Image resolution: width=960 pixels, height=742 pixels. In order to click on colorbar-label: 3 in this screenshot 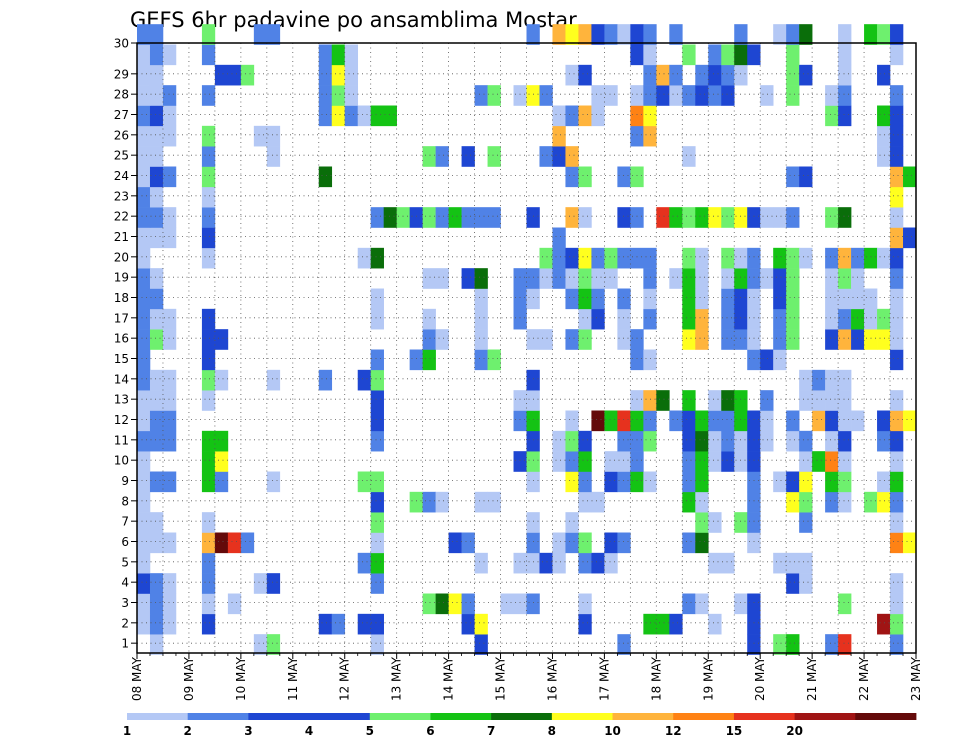, I will do `click(248, 731)`.